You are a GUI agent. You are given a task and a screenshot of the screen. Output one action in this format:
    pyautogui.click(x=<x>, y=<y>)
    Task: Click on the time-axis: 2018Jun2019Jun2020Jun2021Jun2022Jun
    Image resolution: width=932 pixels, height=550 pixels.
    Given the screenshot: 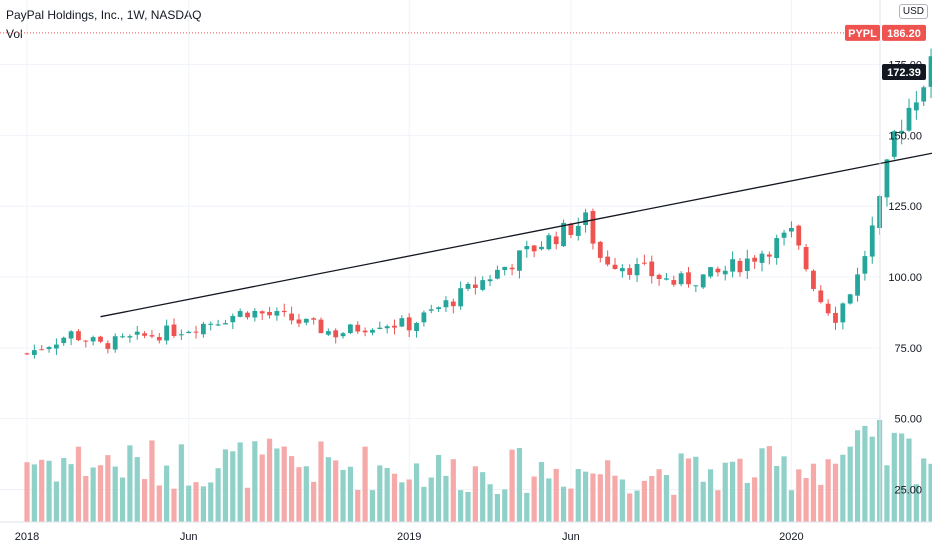 What is the action you would take?
    pyautogui.click(x=473, y=537)
    